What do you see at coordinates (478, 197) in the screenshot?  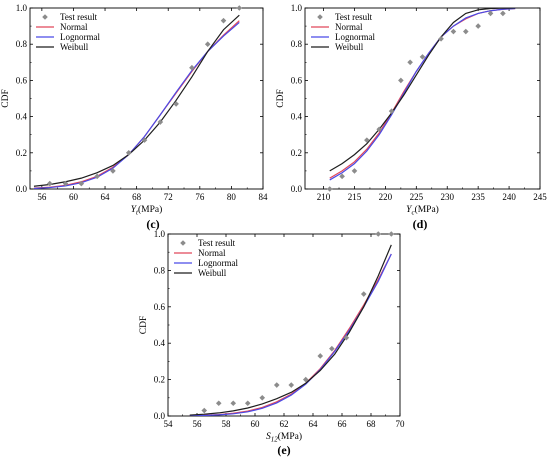 I see `x-tick-label: 235` at bounding box center [478, 197].